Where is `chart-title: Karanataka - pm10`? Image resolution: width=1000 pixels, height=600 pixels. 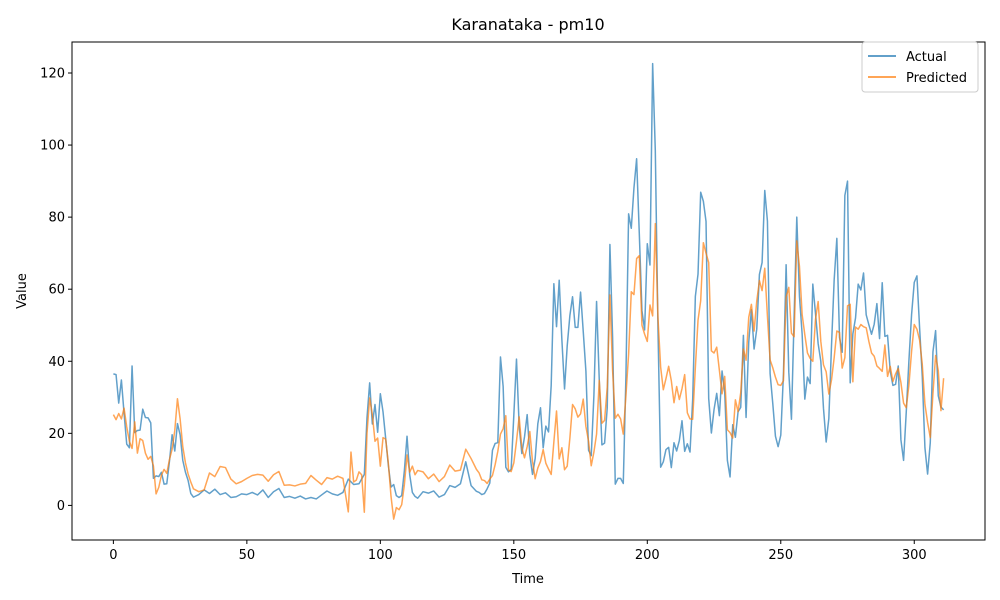 chart-title: Karanataka - pm10 is located at coordinates (527, 24).